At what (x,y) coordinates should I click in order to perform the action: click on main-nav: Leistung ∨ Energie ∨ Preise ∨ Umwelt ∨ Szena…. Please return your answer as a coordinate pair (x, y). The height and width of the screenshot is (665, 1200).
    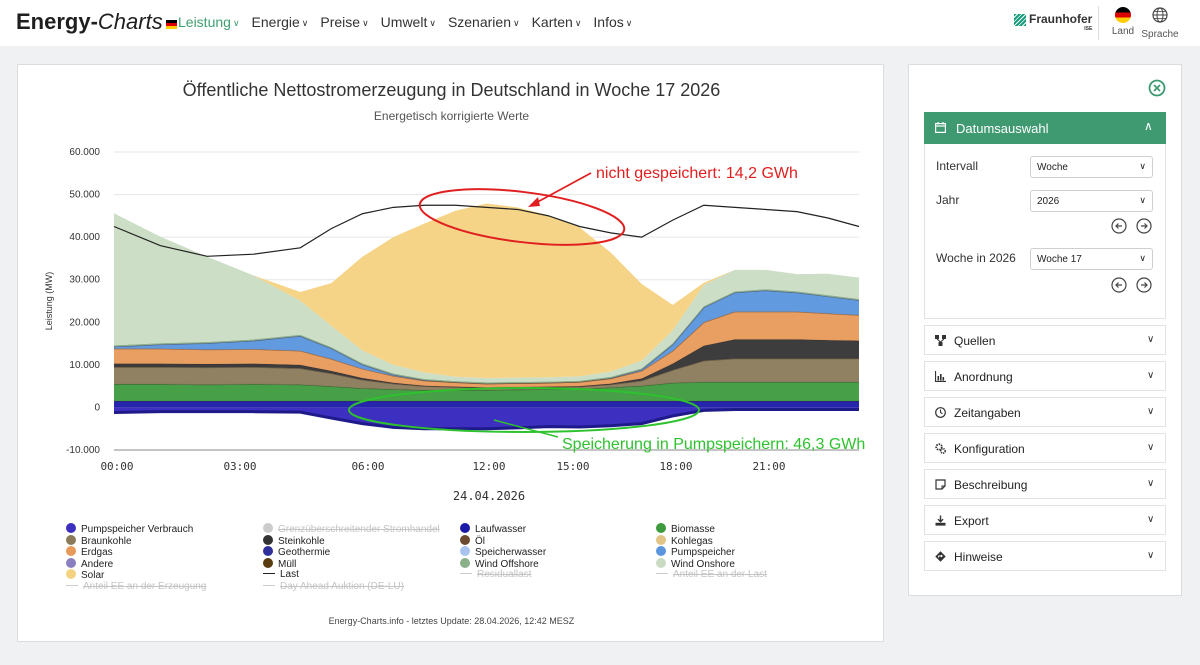
    Looking at the image, I should click on (411, 22).